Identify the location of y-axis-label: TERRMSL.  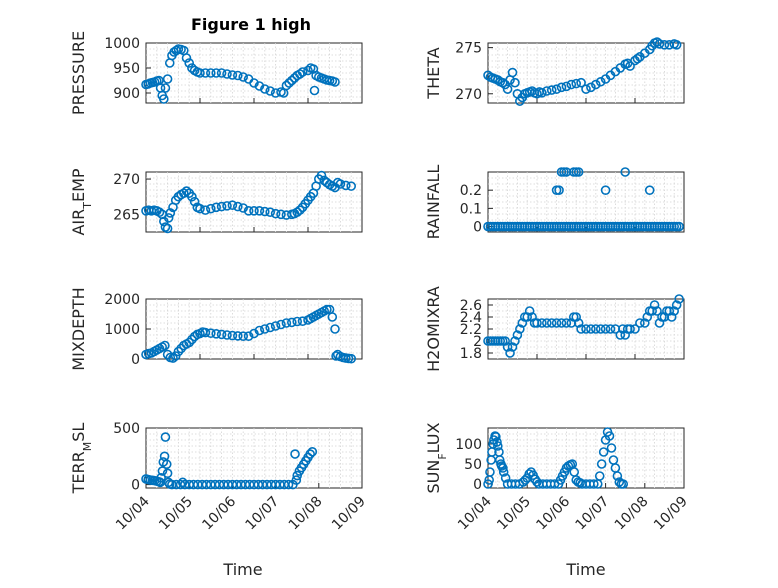
(81, 459).